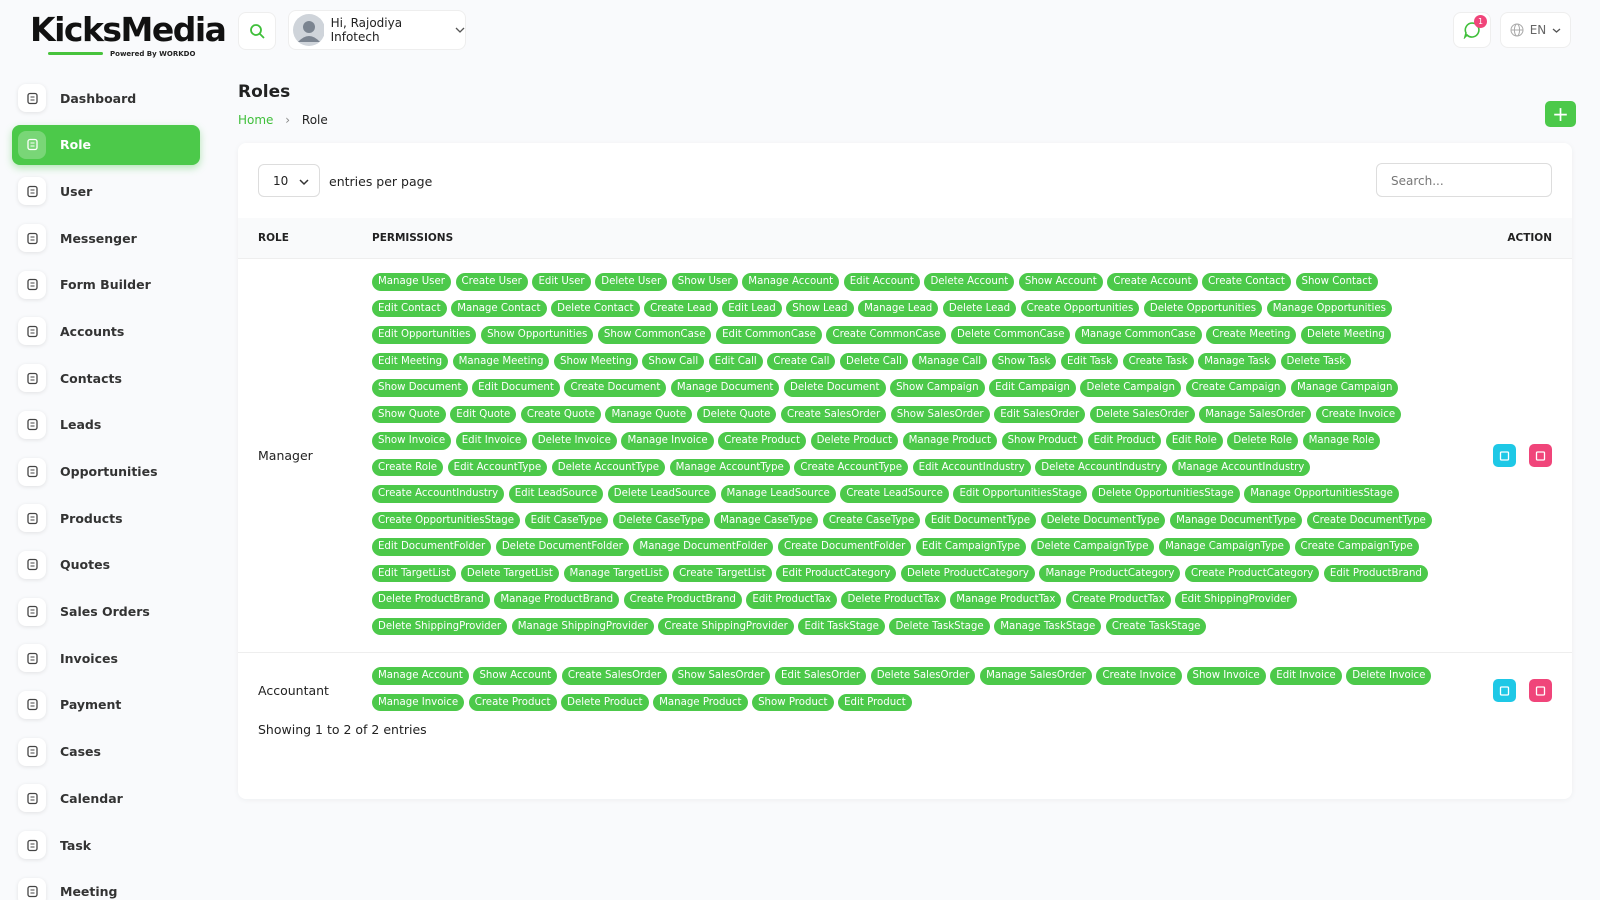  What do you see at coordinates (89, 658) in the screenshot?
I see `nav-label: Invoices` at bounding box center [89, 658].